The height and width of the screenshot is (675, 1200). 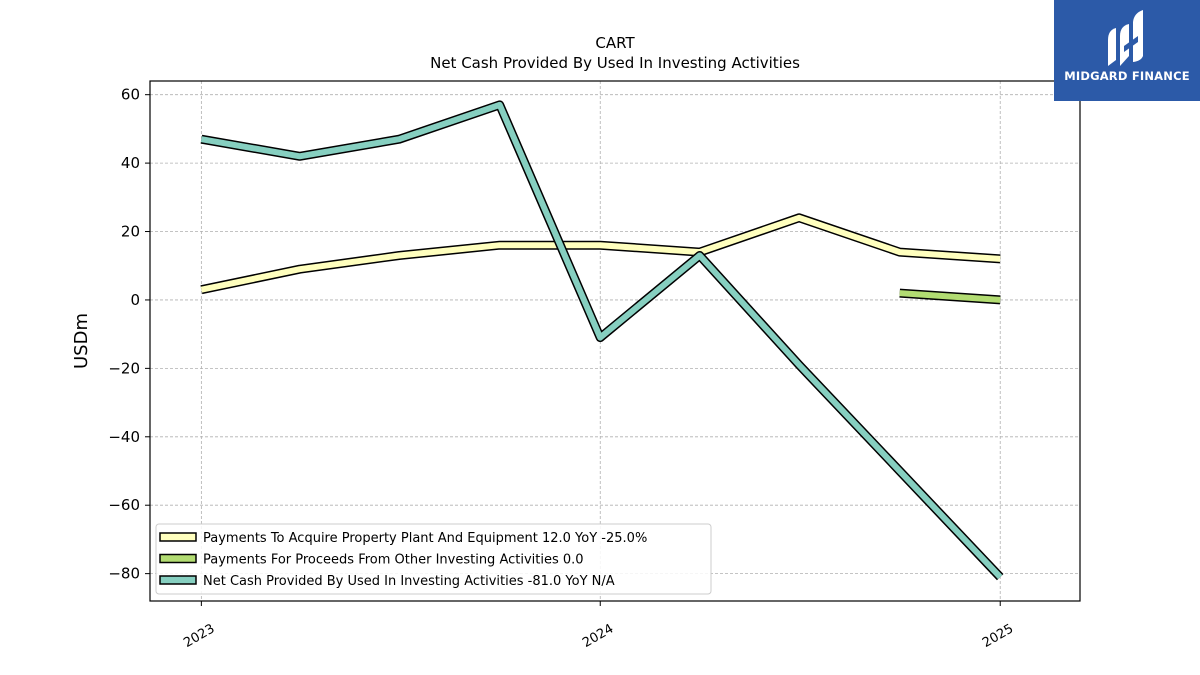 I want to click on x-axis: 2023 2024 2025, so click(x=598, y=626).